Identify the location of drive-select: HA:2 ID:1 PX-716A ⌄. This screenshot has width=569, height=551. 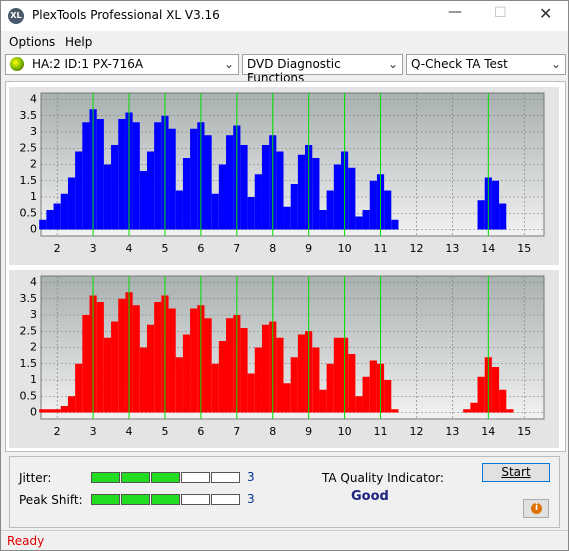
(122, 64).